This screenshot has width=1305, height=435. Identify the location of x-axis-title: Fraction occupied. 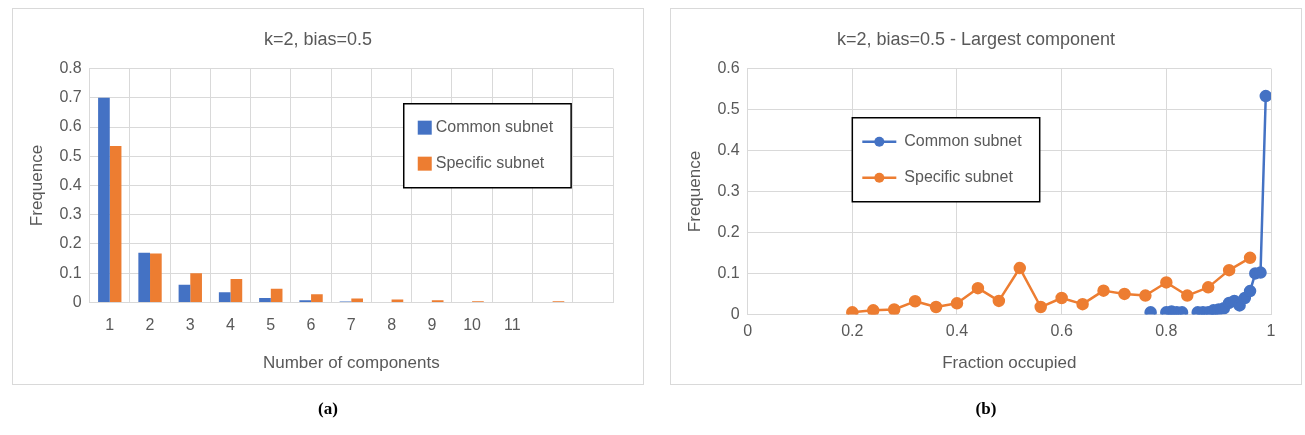
(1009, 363).